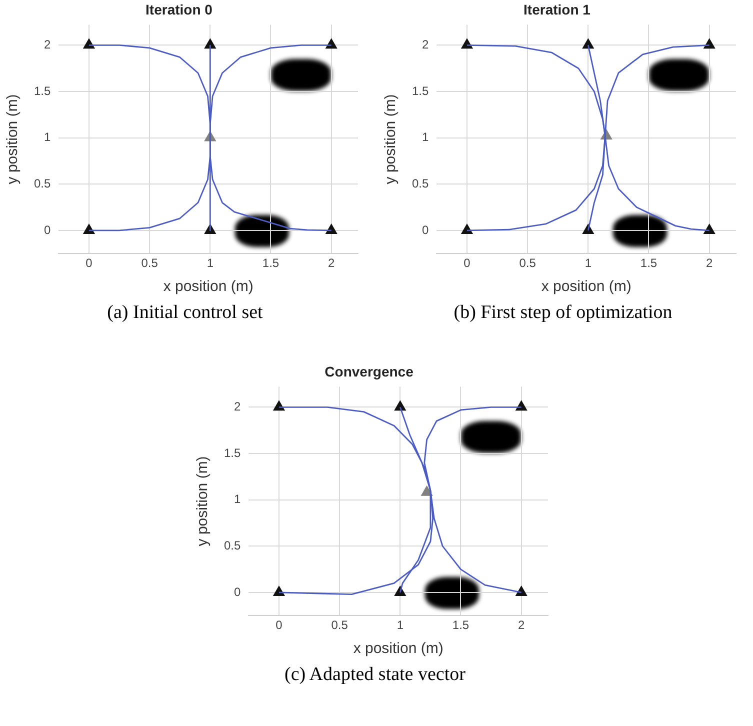 Image resolution: width=753 pixels, height=726 pixels. Describe the element at coordinates (185, 313) in the screenshot. I see `text: (a) Initial control set` at that location.